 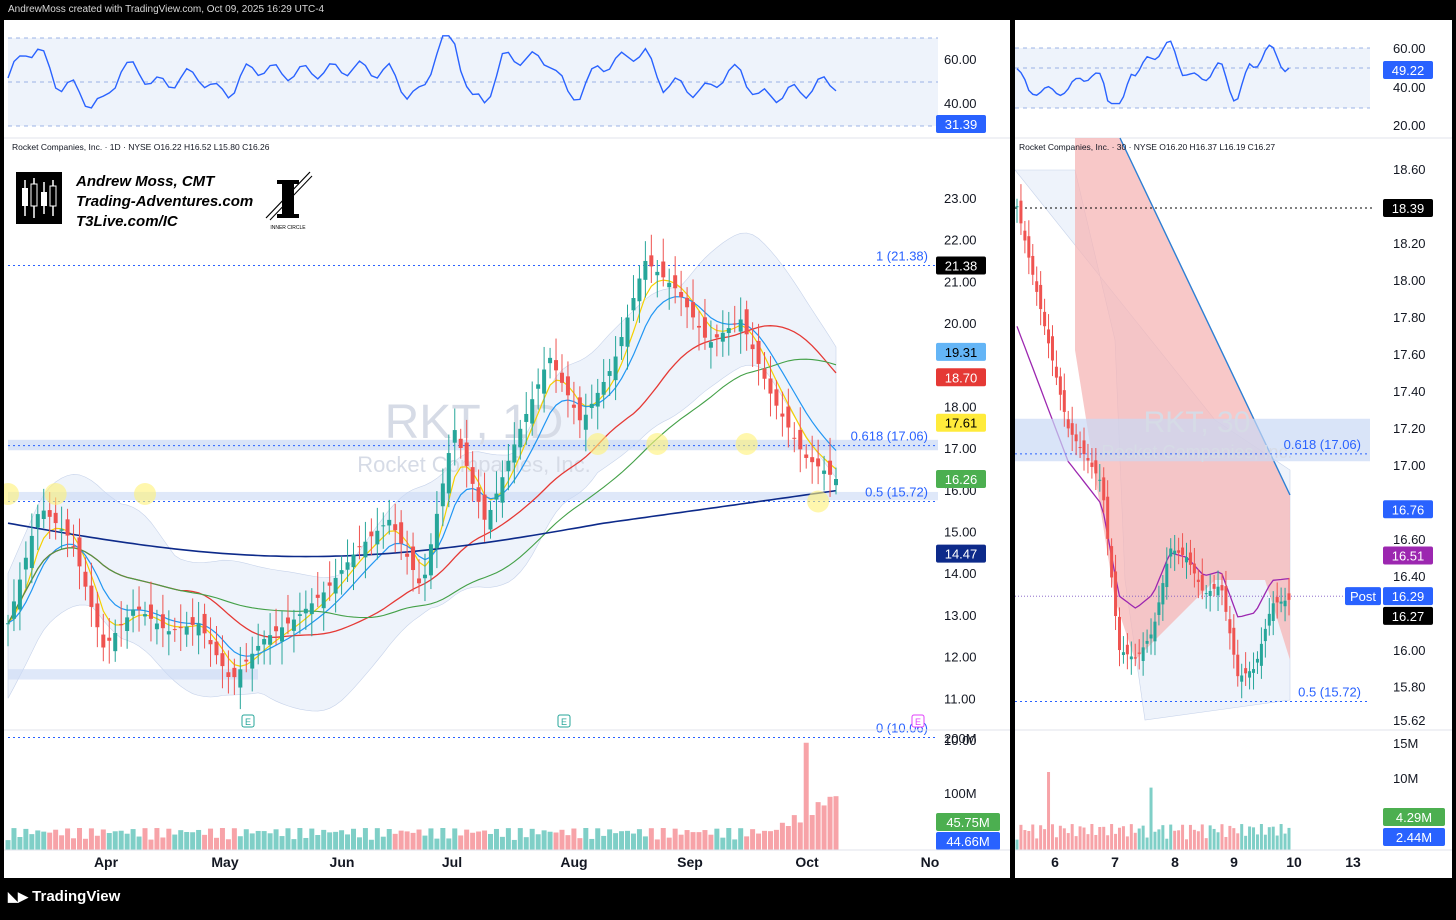 I want to click on price-badge-30m: 18.39, so click(x=1408, y=208).